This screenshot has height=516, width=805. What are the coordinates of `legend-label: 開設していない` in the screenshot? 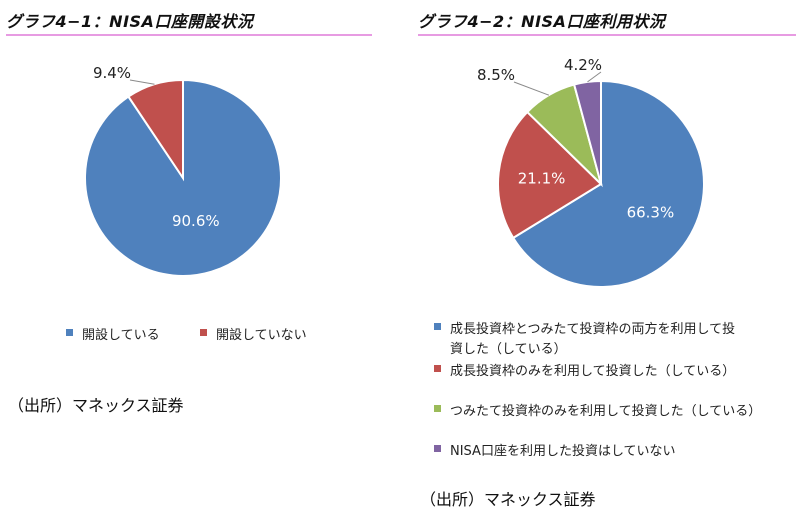 It's located at (261, 335).